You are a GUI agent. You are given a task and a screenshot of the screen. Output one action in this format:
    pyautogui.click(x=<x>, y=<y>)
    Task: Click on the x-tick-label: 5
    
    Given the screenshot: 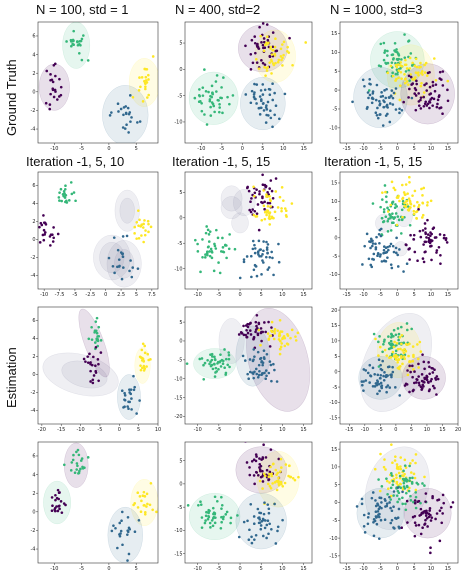 What is the action you would take?
    pyautogui.click(x=414, y=295)
    